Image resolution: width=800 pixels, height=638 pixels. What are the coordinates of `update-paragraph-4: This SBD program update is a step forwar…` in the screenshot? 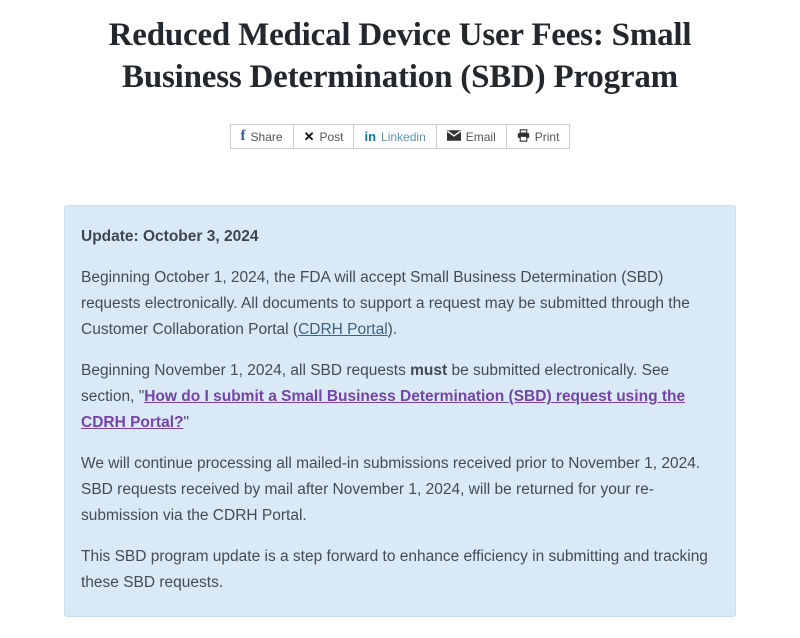 It's located at (394, 569).